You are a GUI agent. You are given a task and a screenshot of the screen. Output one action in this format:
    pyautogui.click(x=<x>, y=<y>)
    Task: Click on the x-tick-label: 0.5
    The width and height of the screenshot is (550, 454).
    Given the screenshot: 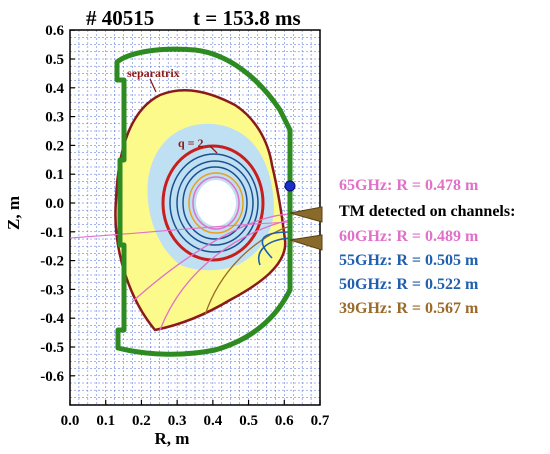 What is the action you would take?
    pyautogui.click(x=248, y=421)
    